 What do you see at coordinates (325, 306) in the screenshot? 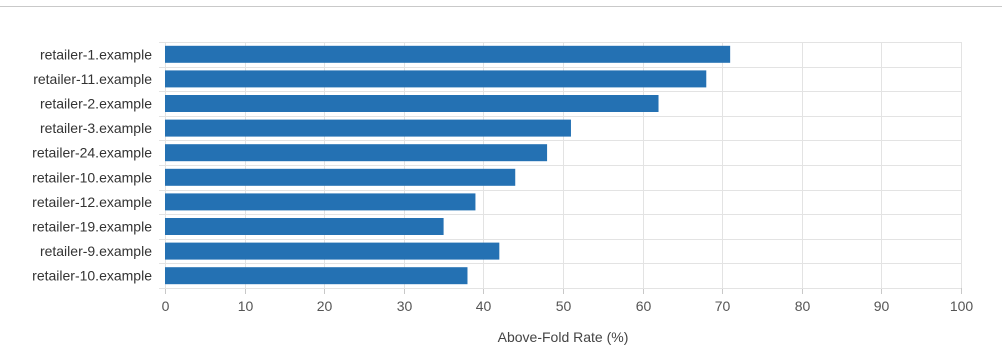
I see `x-tick-label: 20` at bounding box center [325, 306].